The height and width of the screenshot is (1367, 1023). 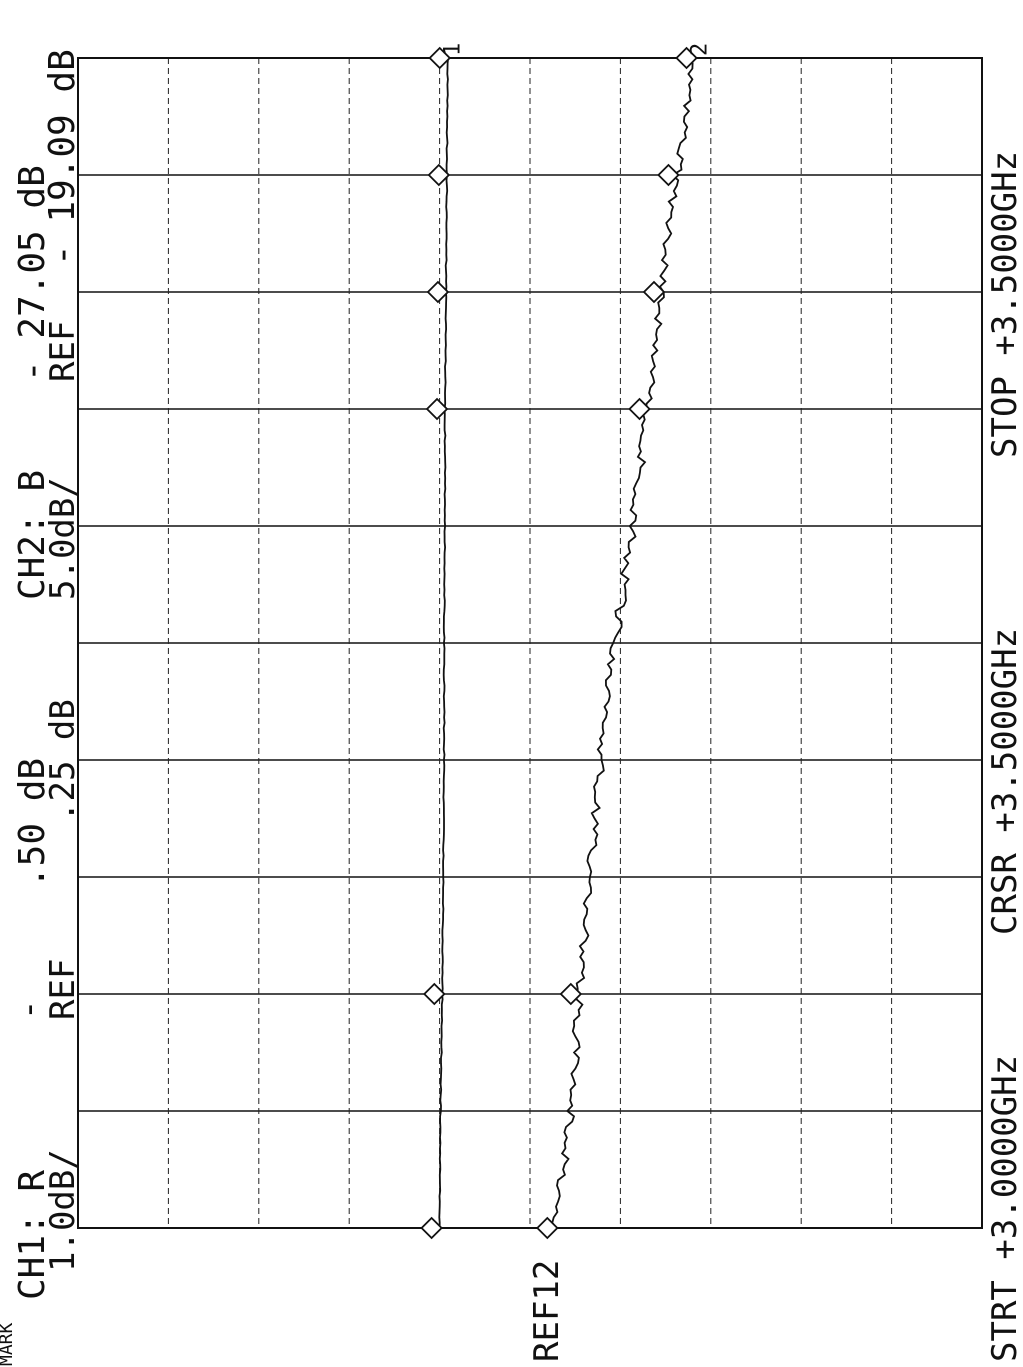 I want to click on ch2-ref-value: - 27.05 dB, so click(x=32, y=273).